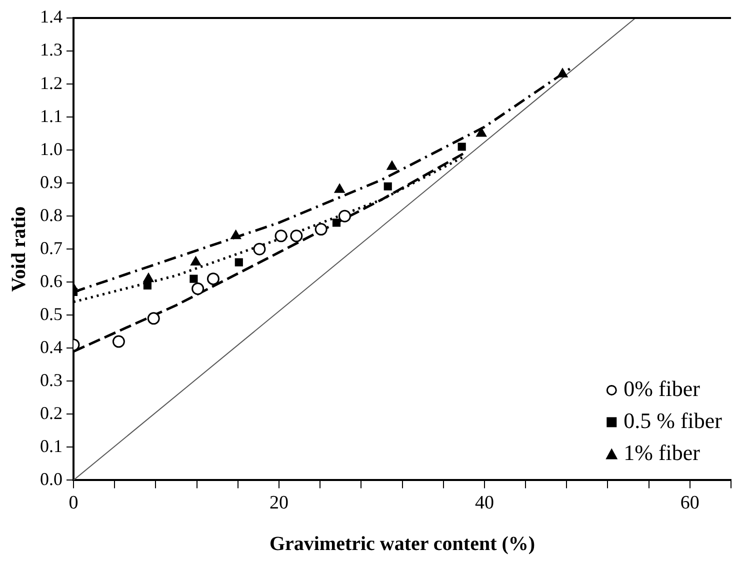  I want to click on y-tick-label: 0.3, so click(51, 380).